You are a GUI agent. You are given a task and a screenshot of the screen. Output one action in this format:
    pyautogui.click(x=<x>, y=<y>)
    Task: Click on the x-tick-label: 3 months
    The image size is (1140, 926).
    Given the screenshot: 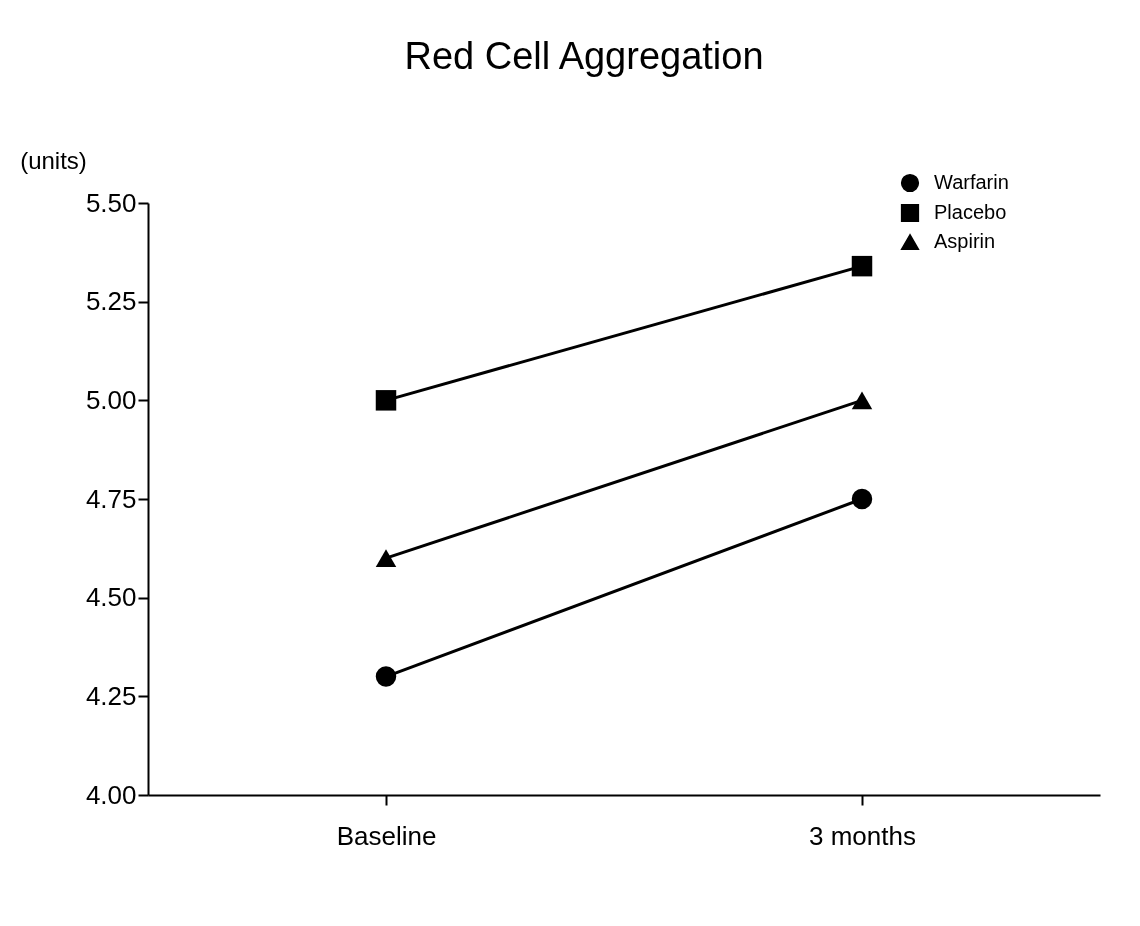 What is the action you would take?
    pyautogui.click(x=862, y=835)
    